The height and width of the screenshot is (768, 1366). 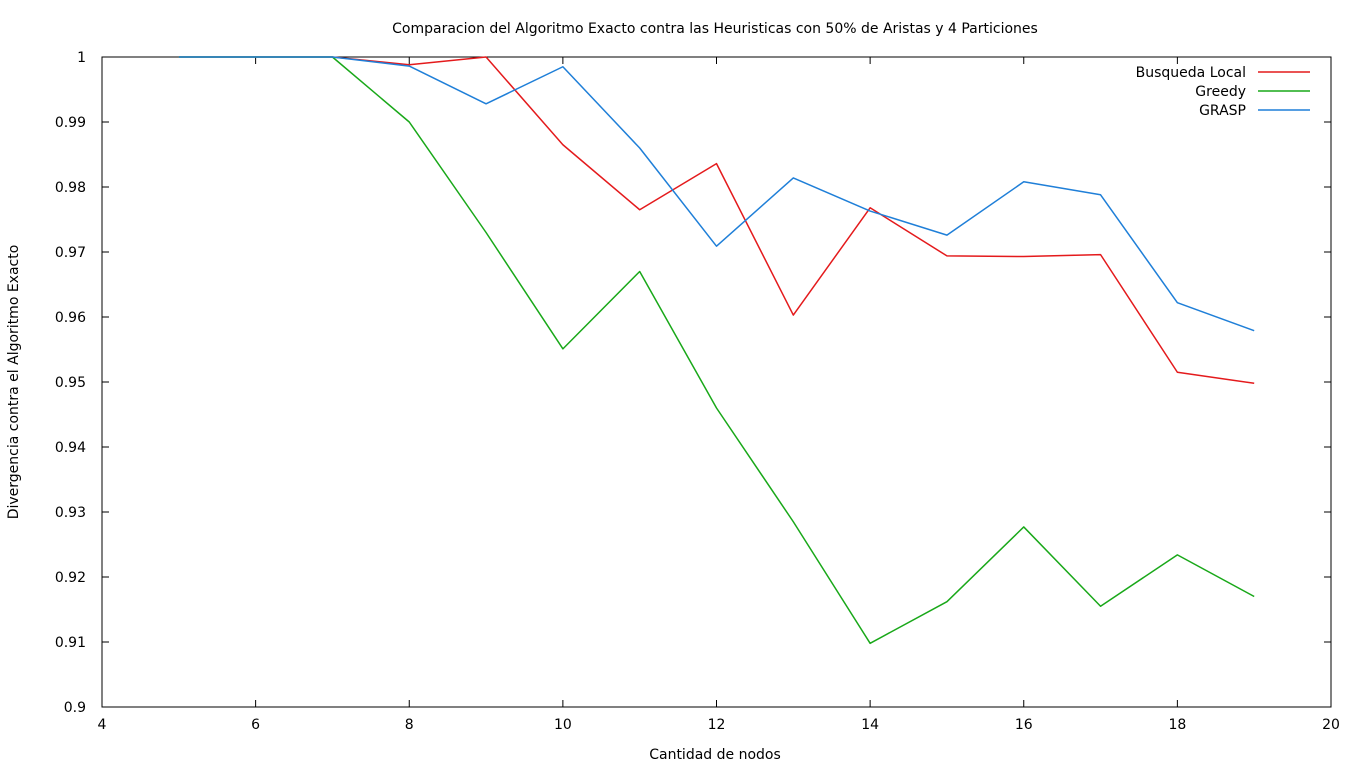 I want to click on y-tick-label: 0.9, so click(x=75, y=708).